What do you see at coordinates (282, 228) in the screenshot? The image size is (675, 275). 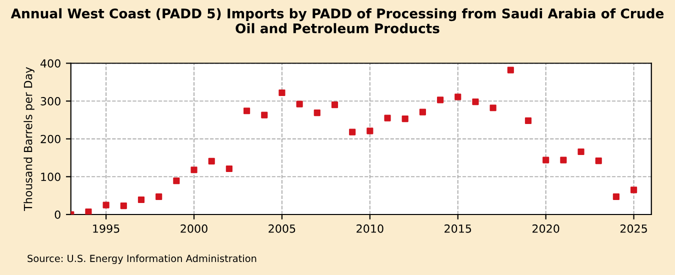 I see `x-tick-label: 2005` at bounding box center [282, 228].